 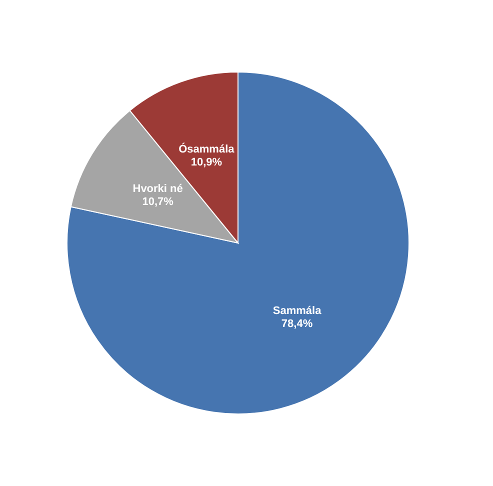 What do you see at coordinates (158, 202) in the screenshot?
I see `data-label: 10,7%` at bounding box center [158, 202].